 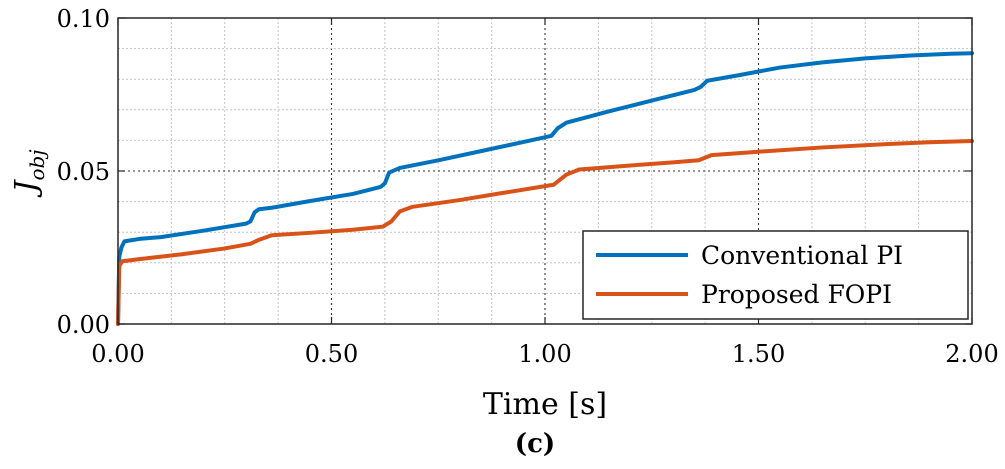 What do you see at coordinates (758, 354) in the screenshot?
I see `x-tick-label: 1.50` at bounding box center [758, 354].